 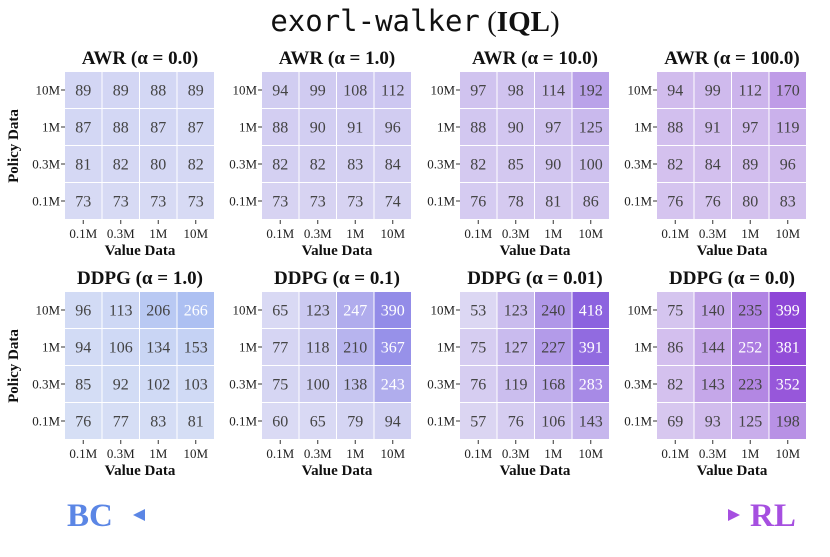 I want to click on cell-value: 87, so click(x=83, y=128).